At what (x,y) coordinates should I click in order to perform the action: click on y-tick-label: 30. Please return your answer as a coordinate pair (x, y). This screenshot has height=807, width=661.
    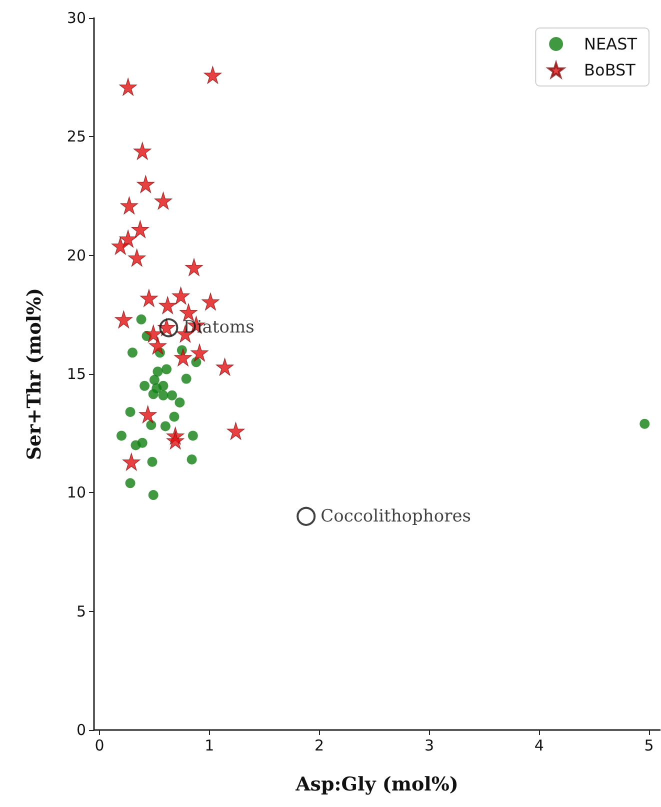
    Looking at the image, I should click on (76, 18).